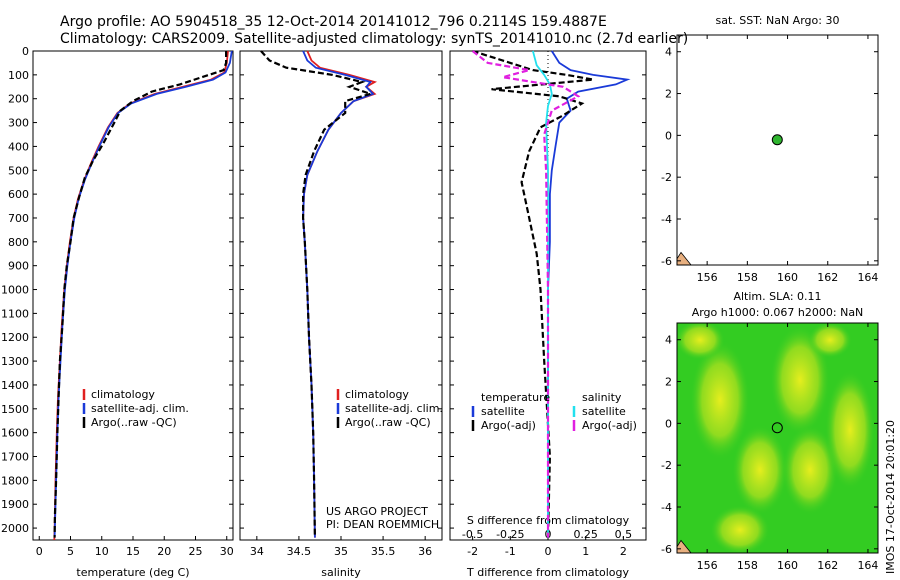 Image resolution: width=900 pixels, height=580 pixels. I want to click on s-tick-label: 0.5, so click(624, 534).